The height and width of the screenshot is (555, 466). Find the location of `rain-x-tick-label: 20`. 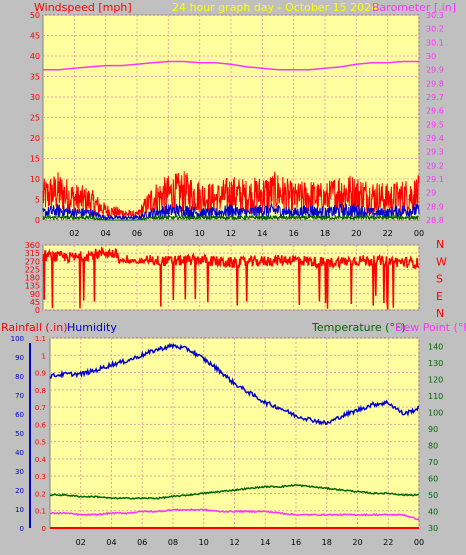

rain-x-tick-label: 20 is located at coordinates (357, 542).